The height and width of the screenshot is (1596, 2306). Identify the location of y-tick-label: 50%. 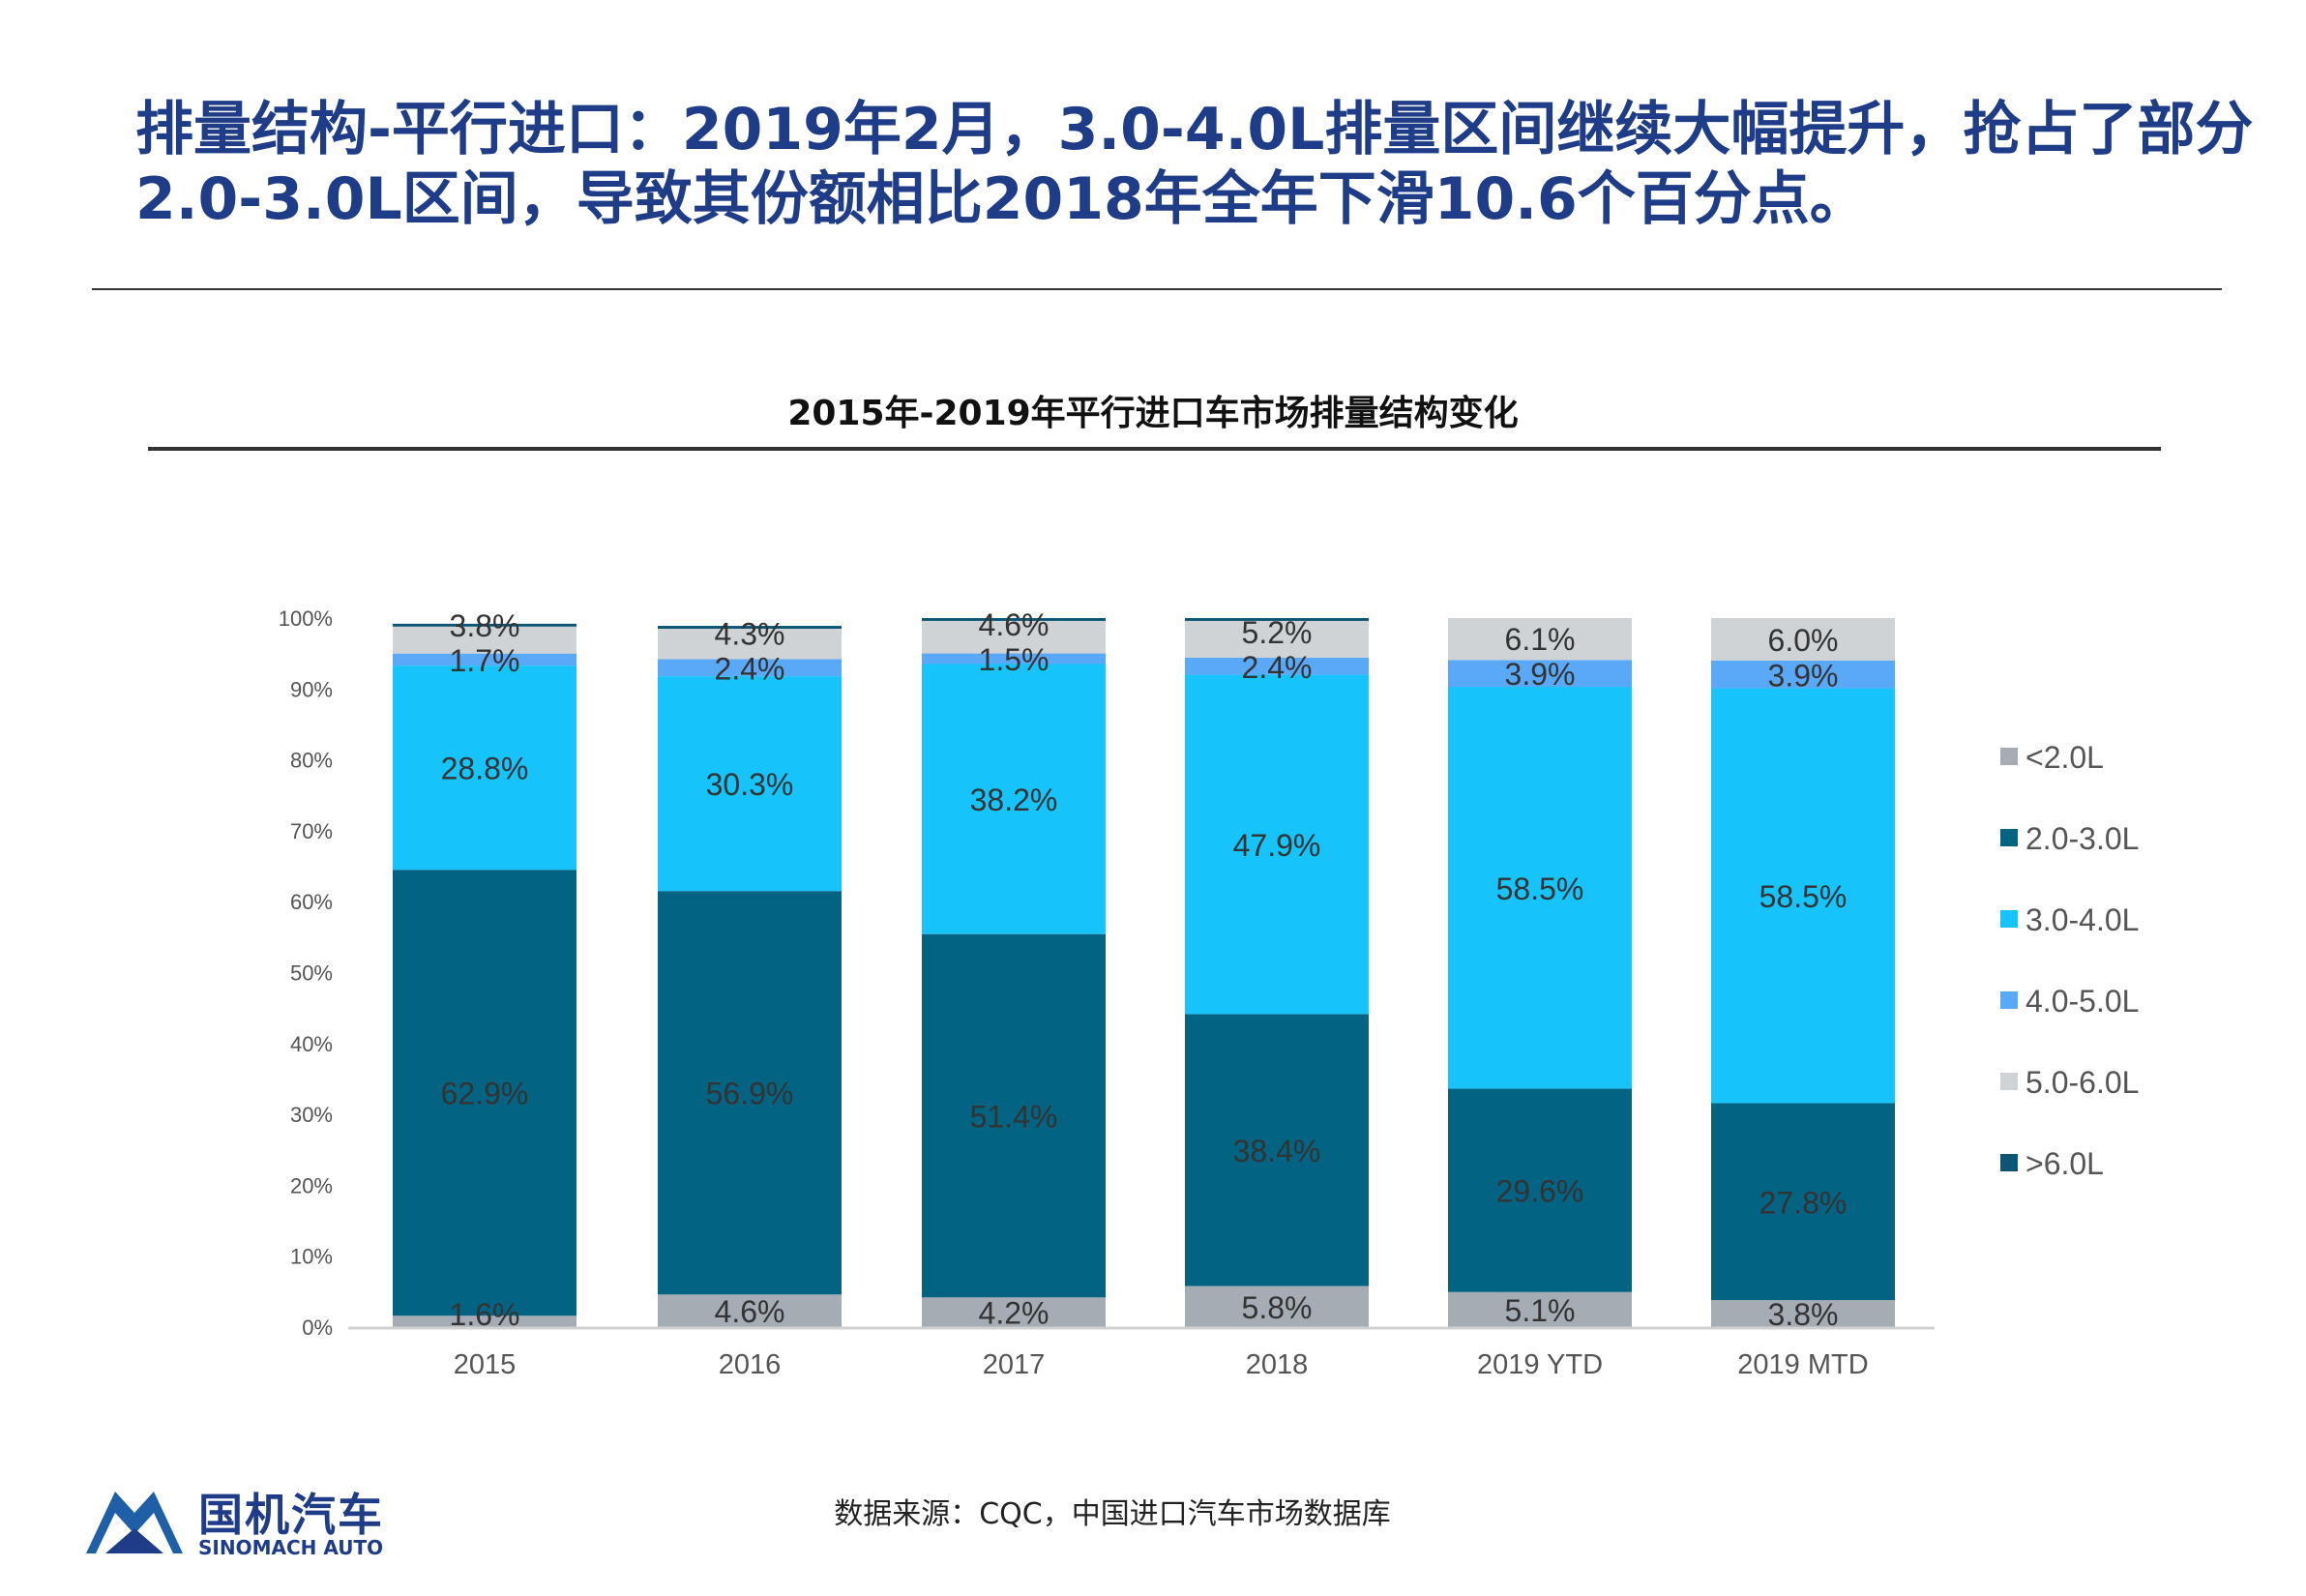
(311, 973).